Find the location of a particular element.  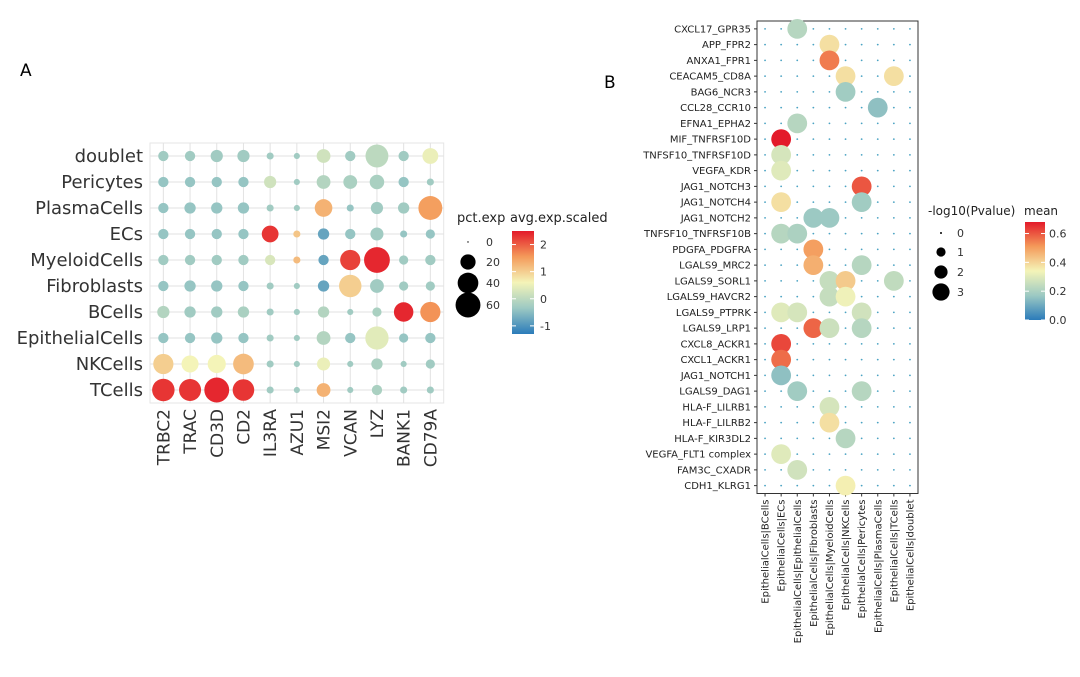

panel-a-dot-pericytes-trbc2 is located at coordinates (163, 182).